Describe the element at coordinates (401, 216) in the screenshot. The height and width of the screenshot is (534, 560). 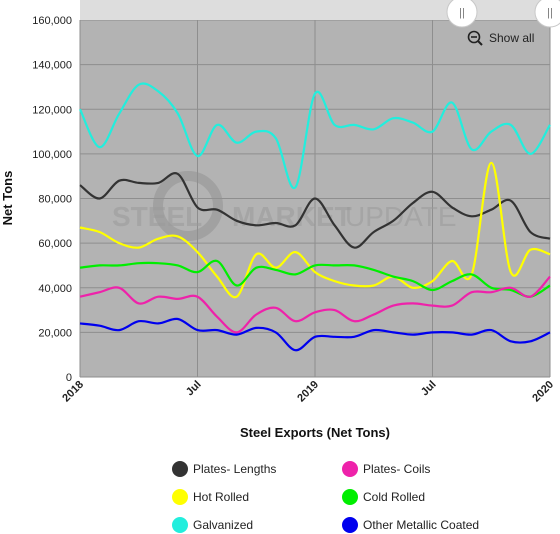
I see `watermark-text-light: UPDATE` at that location.